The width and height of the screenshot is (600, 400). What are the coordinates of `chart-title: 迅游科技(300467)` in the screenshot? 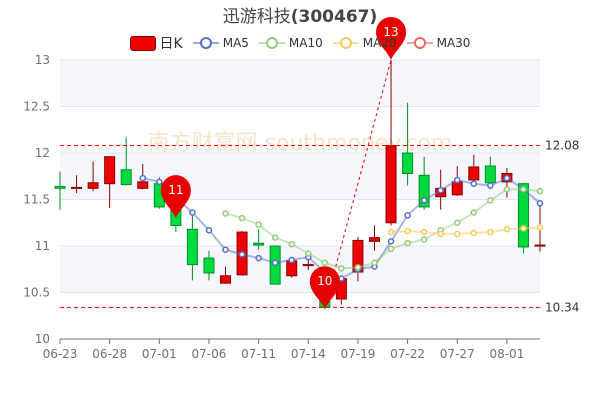 It's located at (300, 14).